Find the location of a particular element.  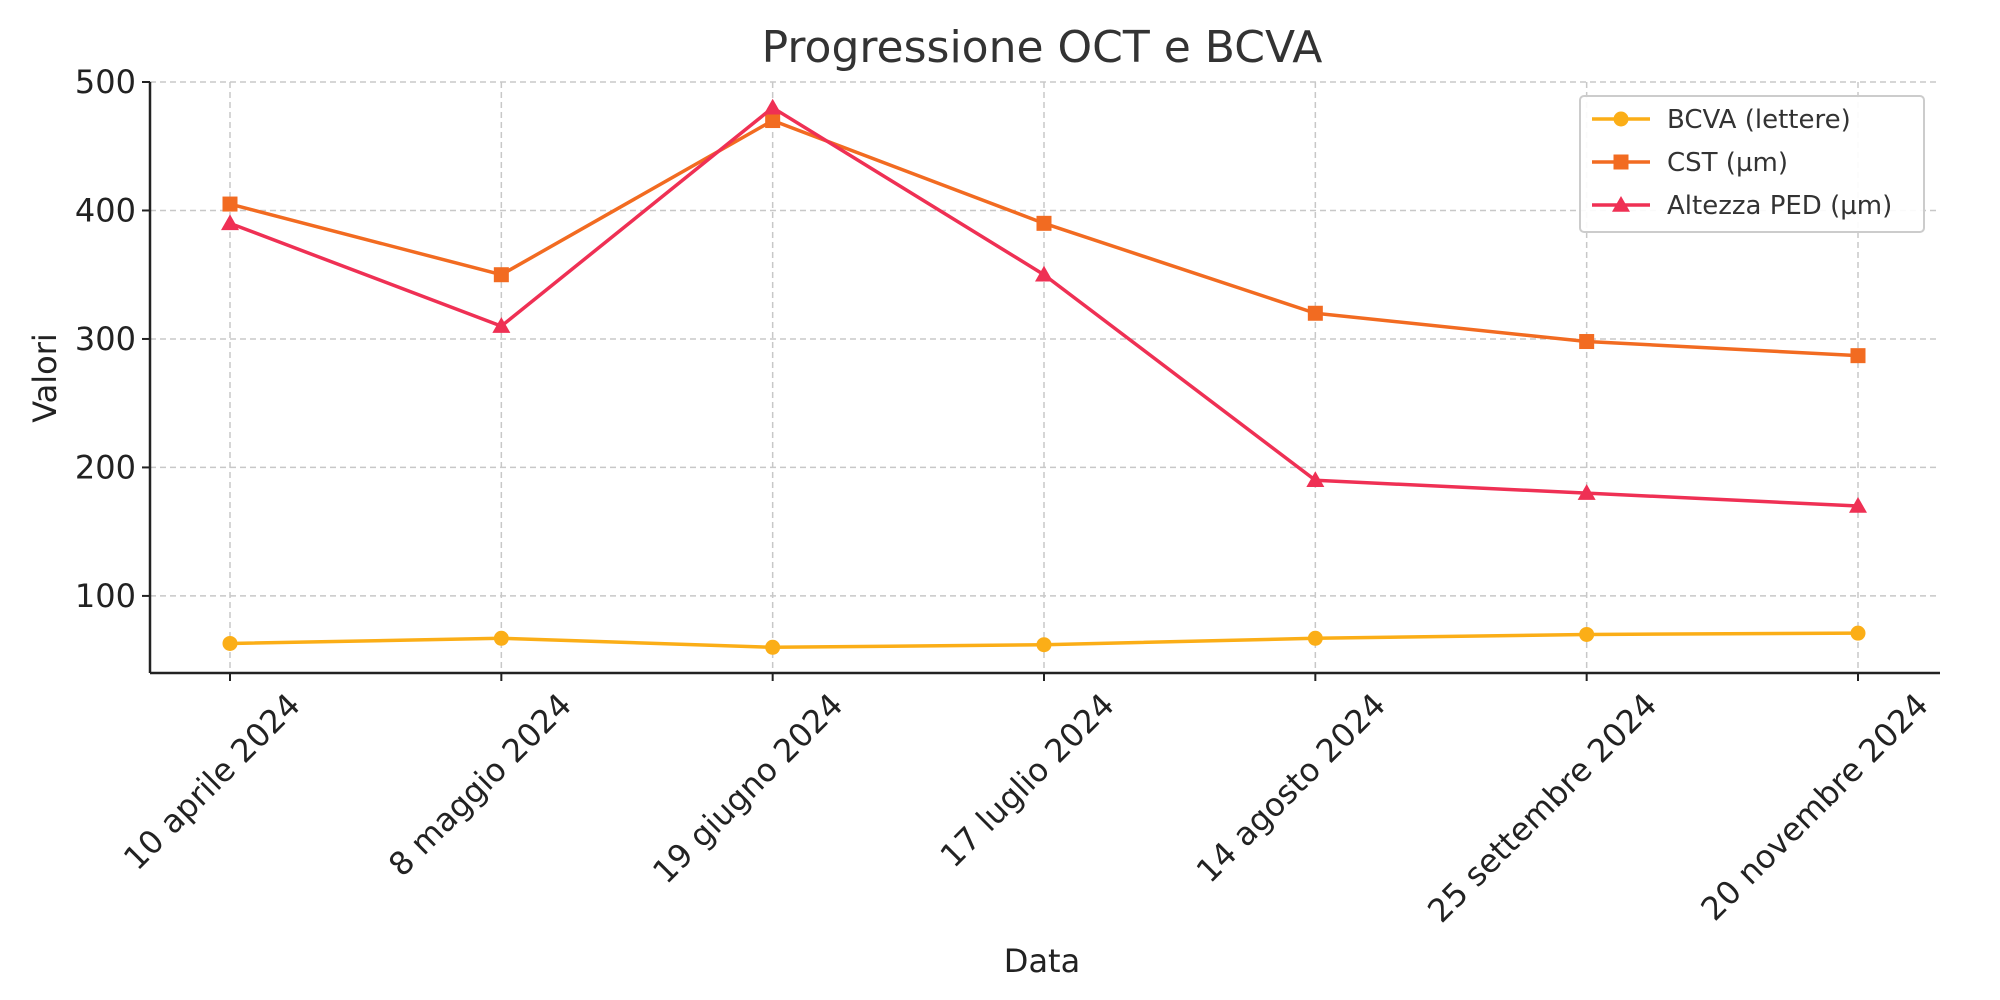

x-tick-label: 25 settembre 2024 is located at coordinates (1542, 808).